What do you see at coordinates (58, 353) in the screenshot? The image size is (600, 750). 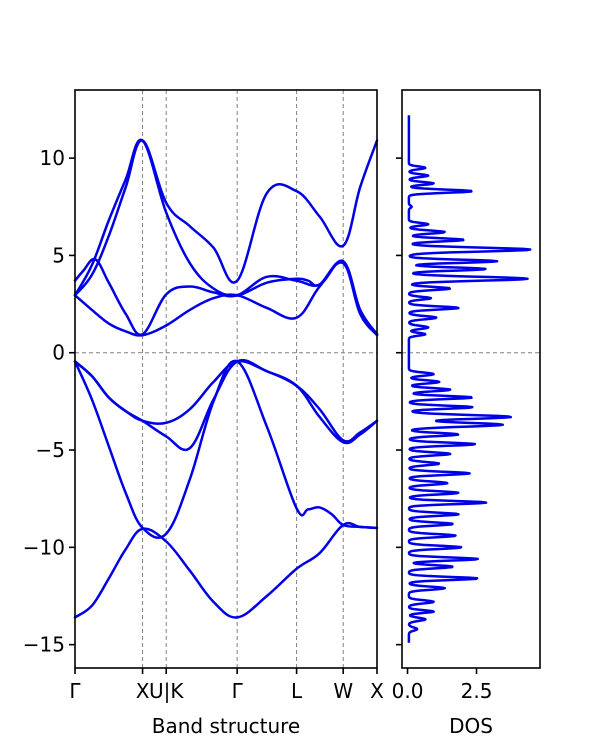 I see `y-tick-label: 0` at bounding box center [58, 353].